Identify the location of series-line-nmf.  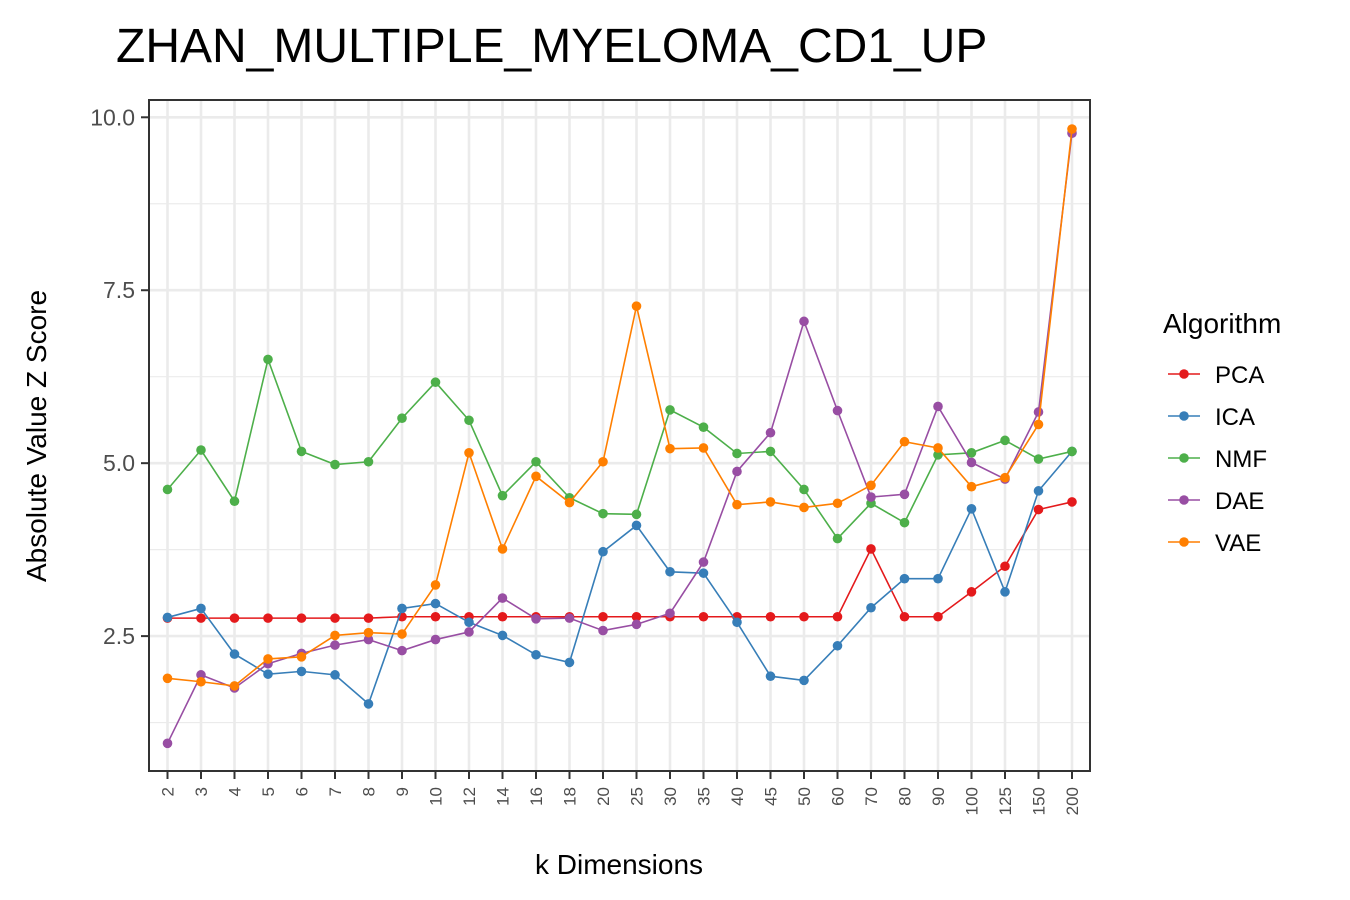
(619, 448).